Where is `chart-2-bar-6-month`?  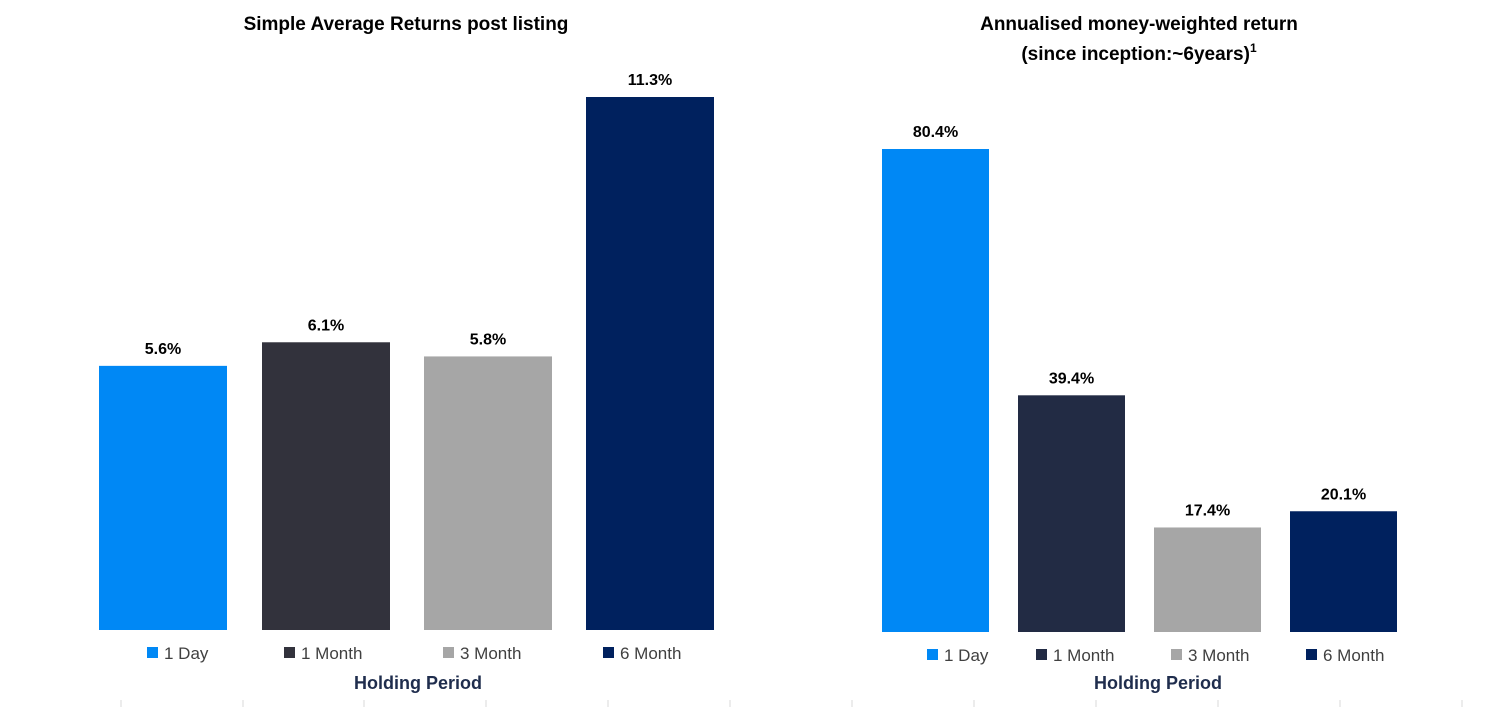 chart-2-bar-6-month is located at coordinates (1343, 571).